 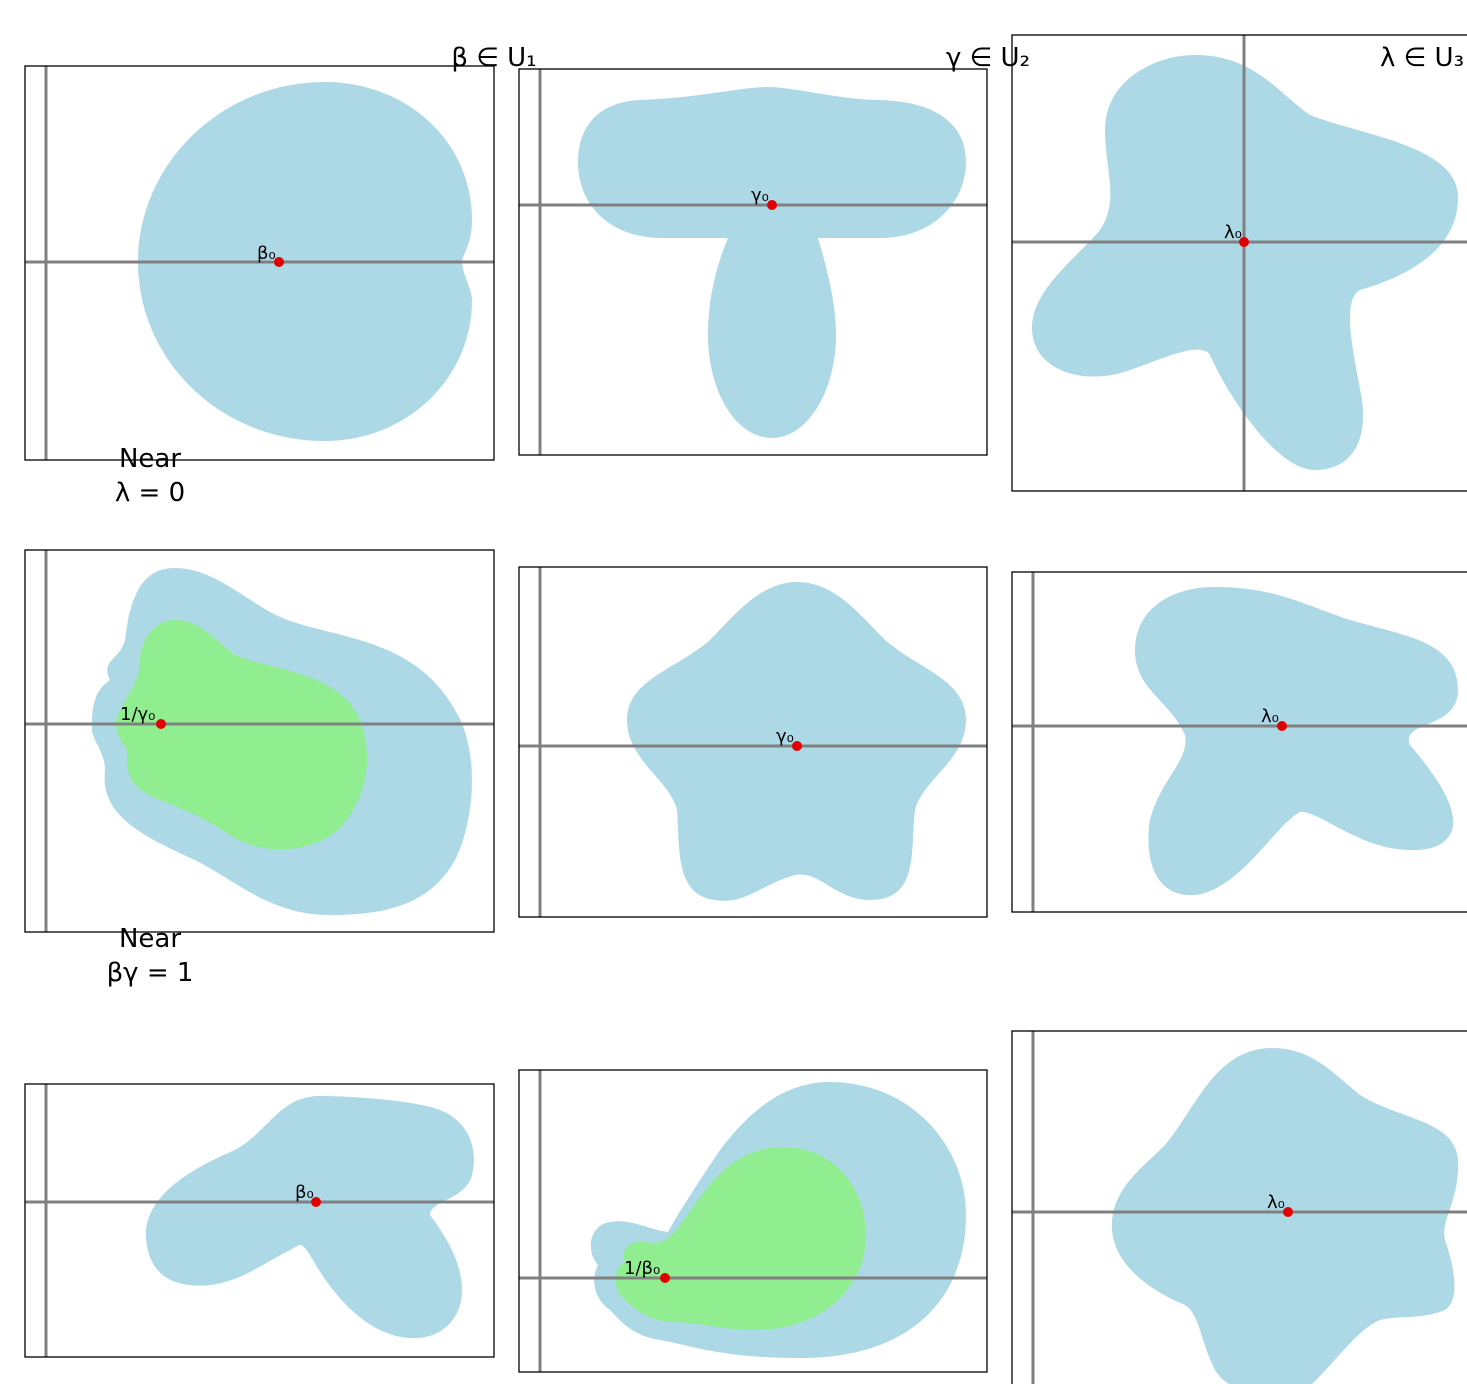 I want to click on row-label-near-beta-gamma-one-line1: Near, so click(x=150, y=939).